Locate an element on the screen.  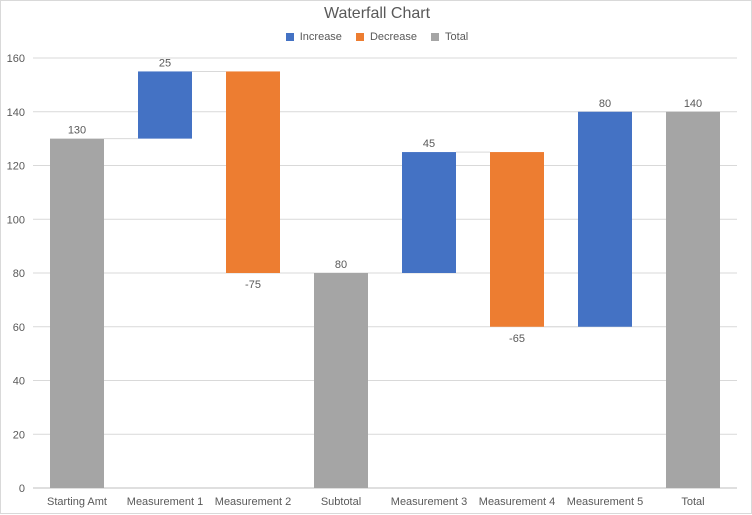
x-tick-label: Measurement 1 is located at coordinates (165, 502).